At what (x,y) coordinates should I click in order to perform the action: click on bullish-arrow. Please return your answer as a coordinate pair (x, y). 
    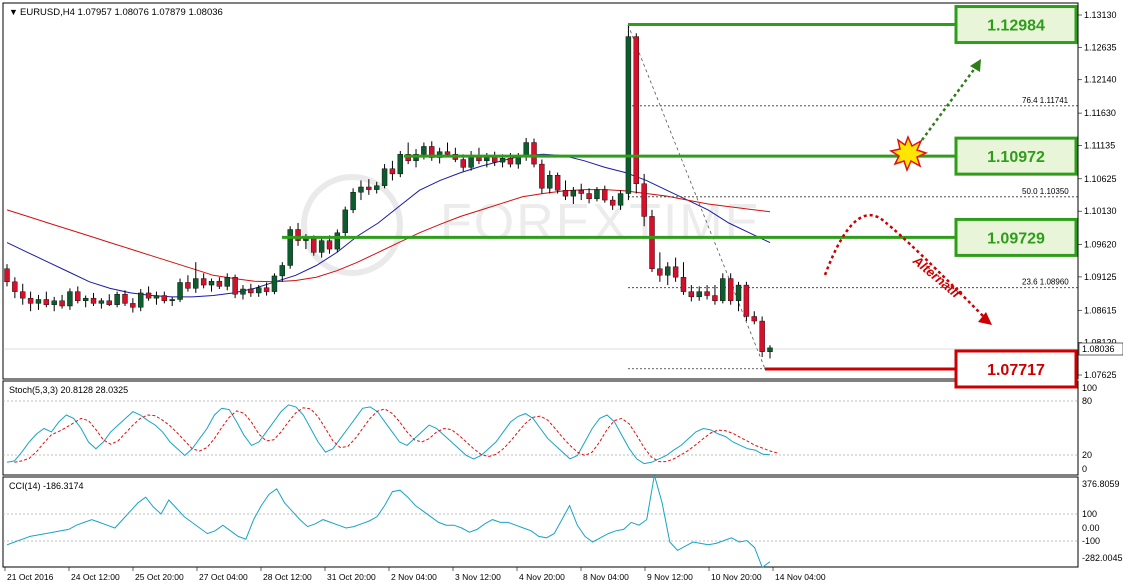
    Looking at the image, I should click on (950, 100).